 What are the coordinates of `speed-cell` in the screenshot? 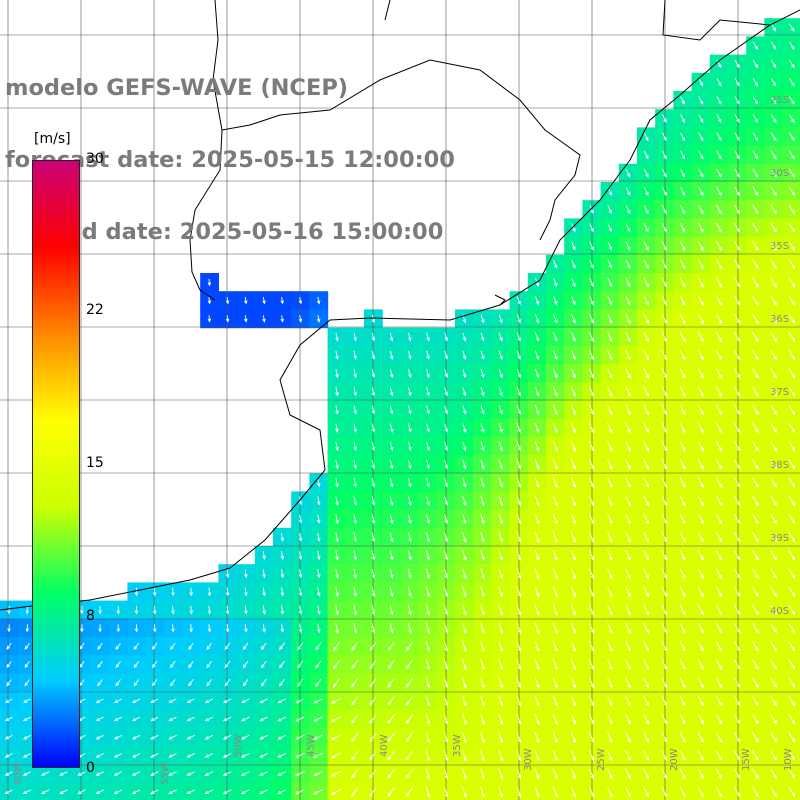 It's located at (791, 118).